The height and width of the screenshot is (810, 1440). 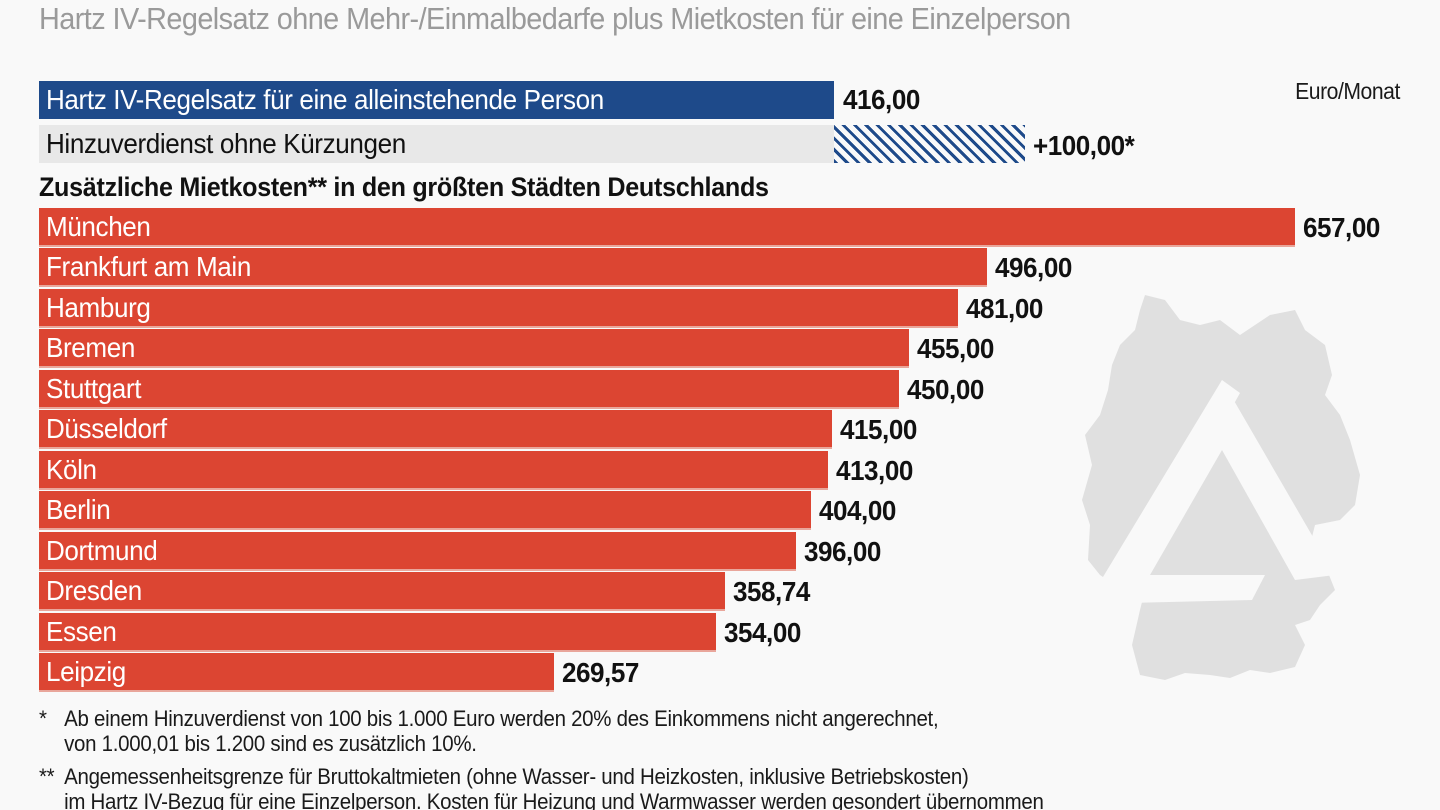 I want to click on city-bar-value: 396,00, so click(x=842, y=551).